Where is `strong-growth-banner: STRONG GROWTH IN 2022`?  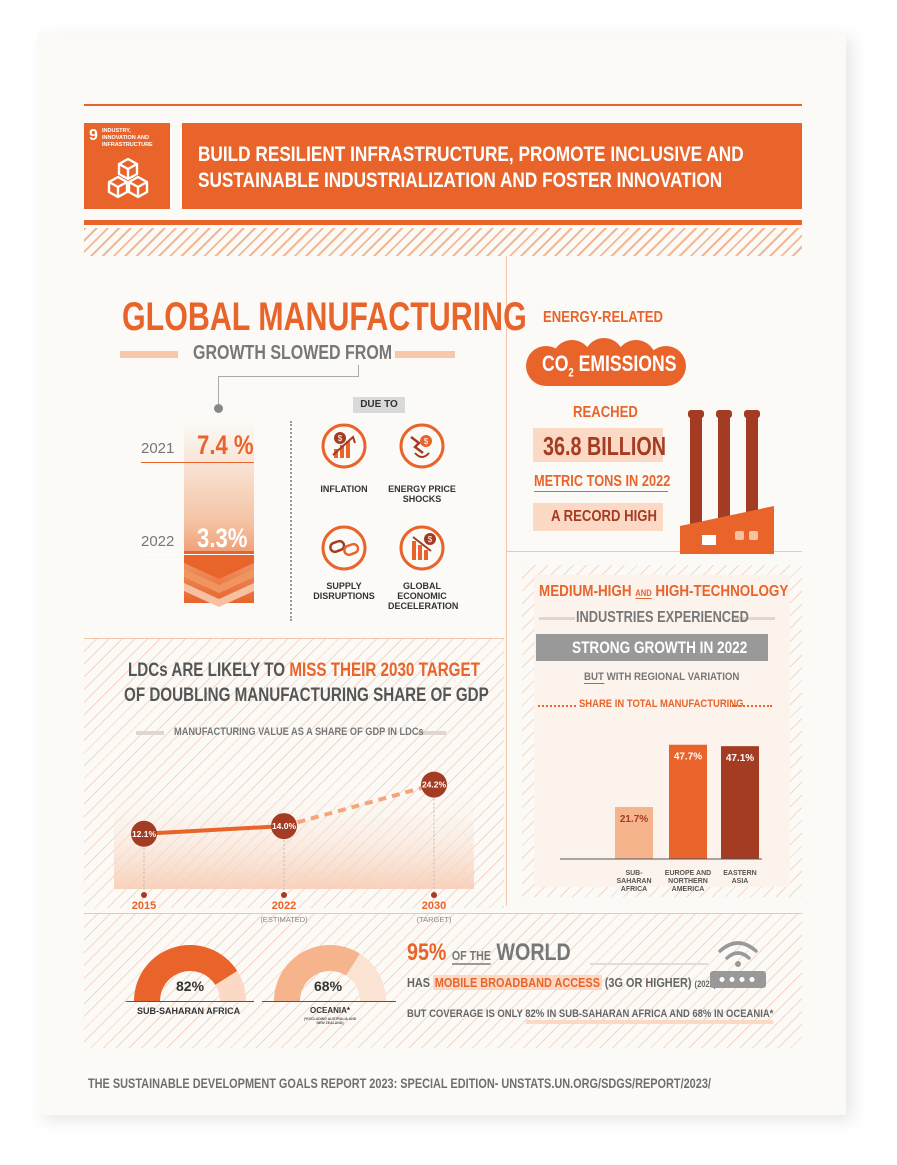
strong-growth-banner: STRONG GROWTH IN 2022 is located at coordinates (652, 647).